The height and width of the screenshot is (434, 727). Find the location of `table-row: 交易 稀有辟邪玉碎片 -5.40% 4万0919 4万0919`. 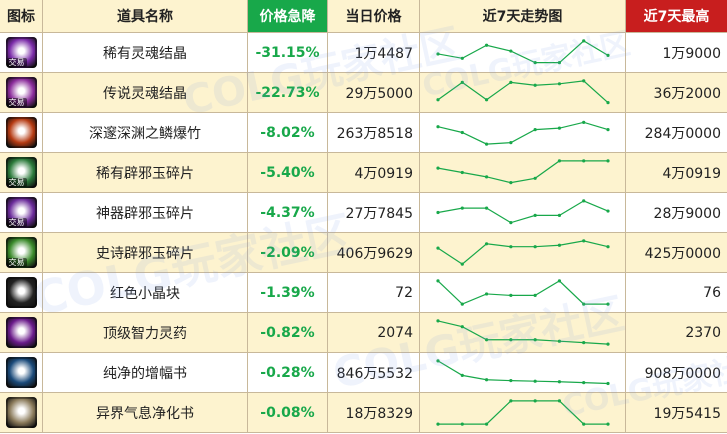

table-row: 交易 稀有辟邪玉碎片 -5.40% 4万0919 4万0919 is located at coordinates (363, 173).